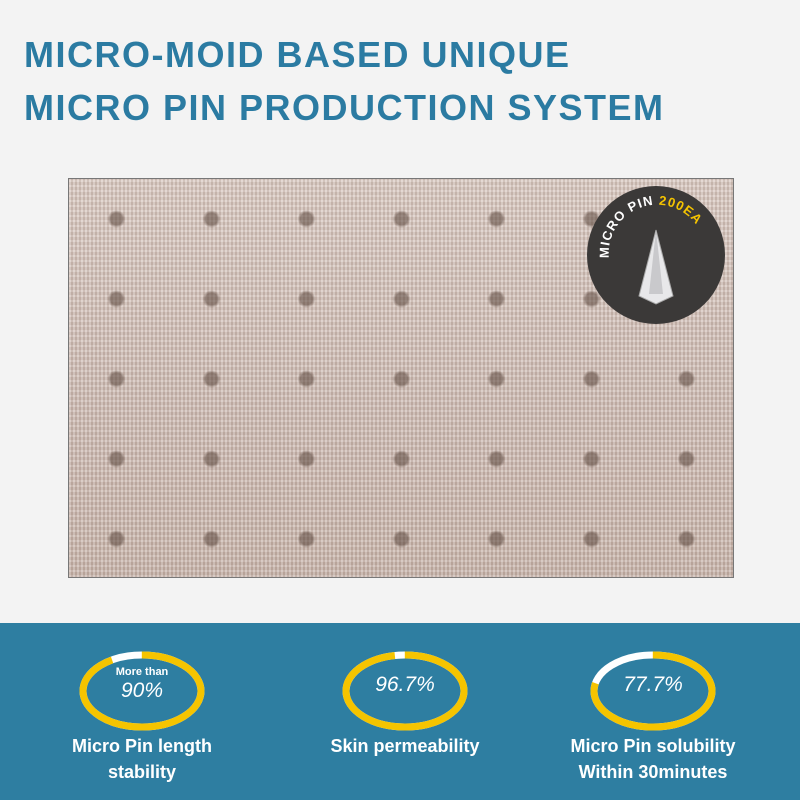  Describe the element at coordinates (653, 759) in the screenshot. I see `stat-label: Micro Pin solubility Within 30minutes` at that location.